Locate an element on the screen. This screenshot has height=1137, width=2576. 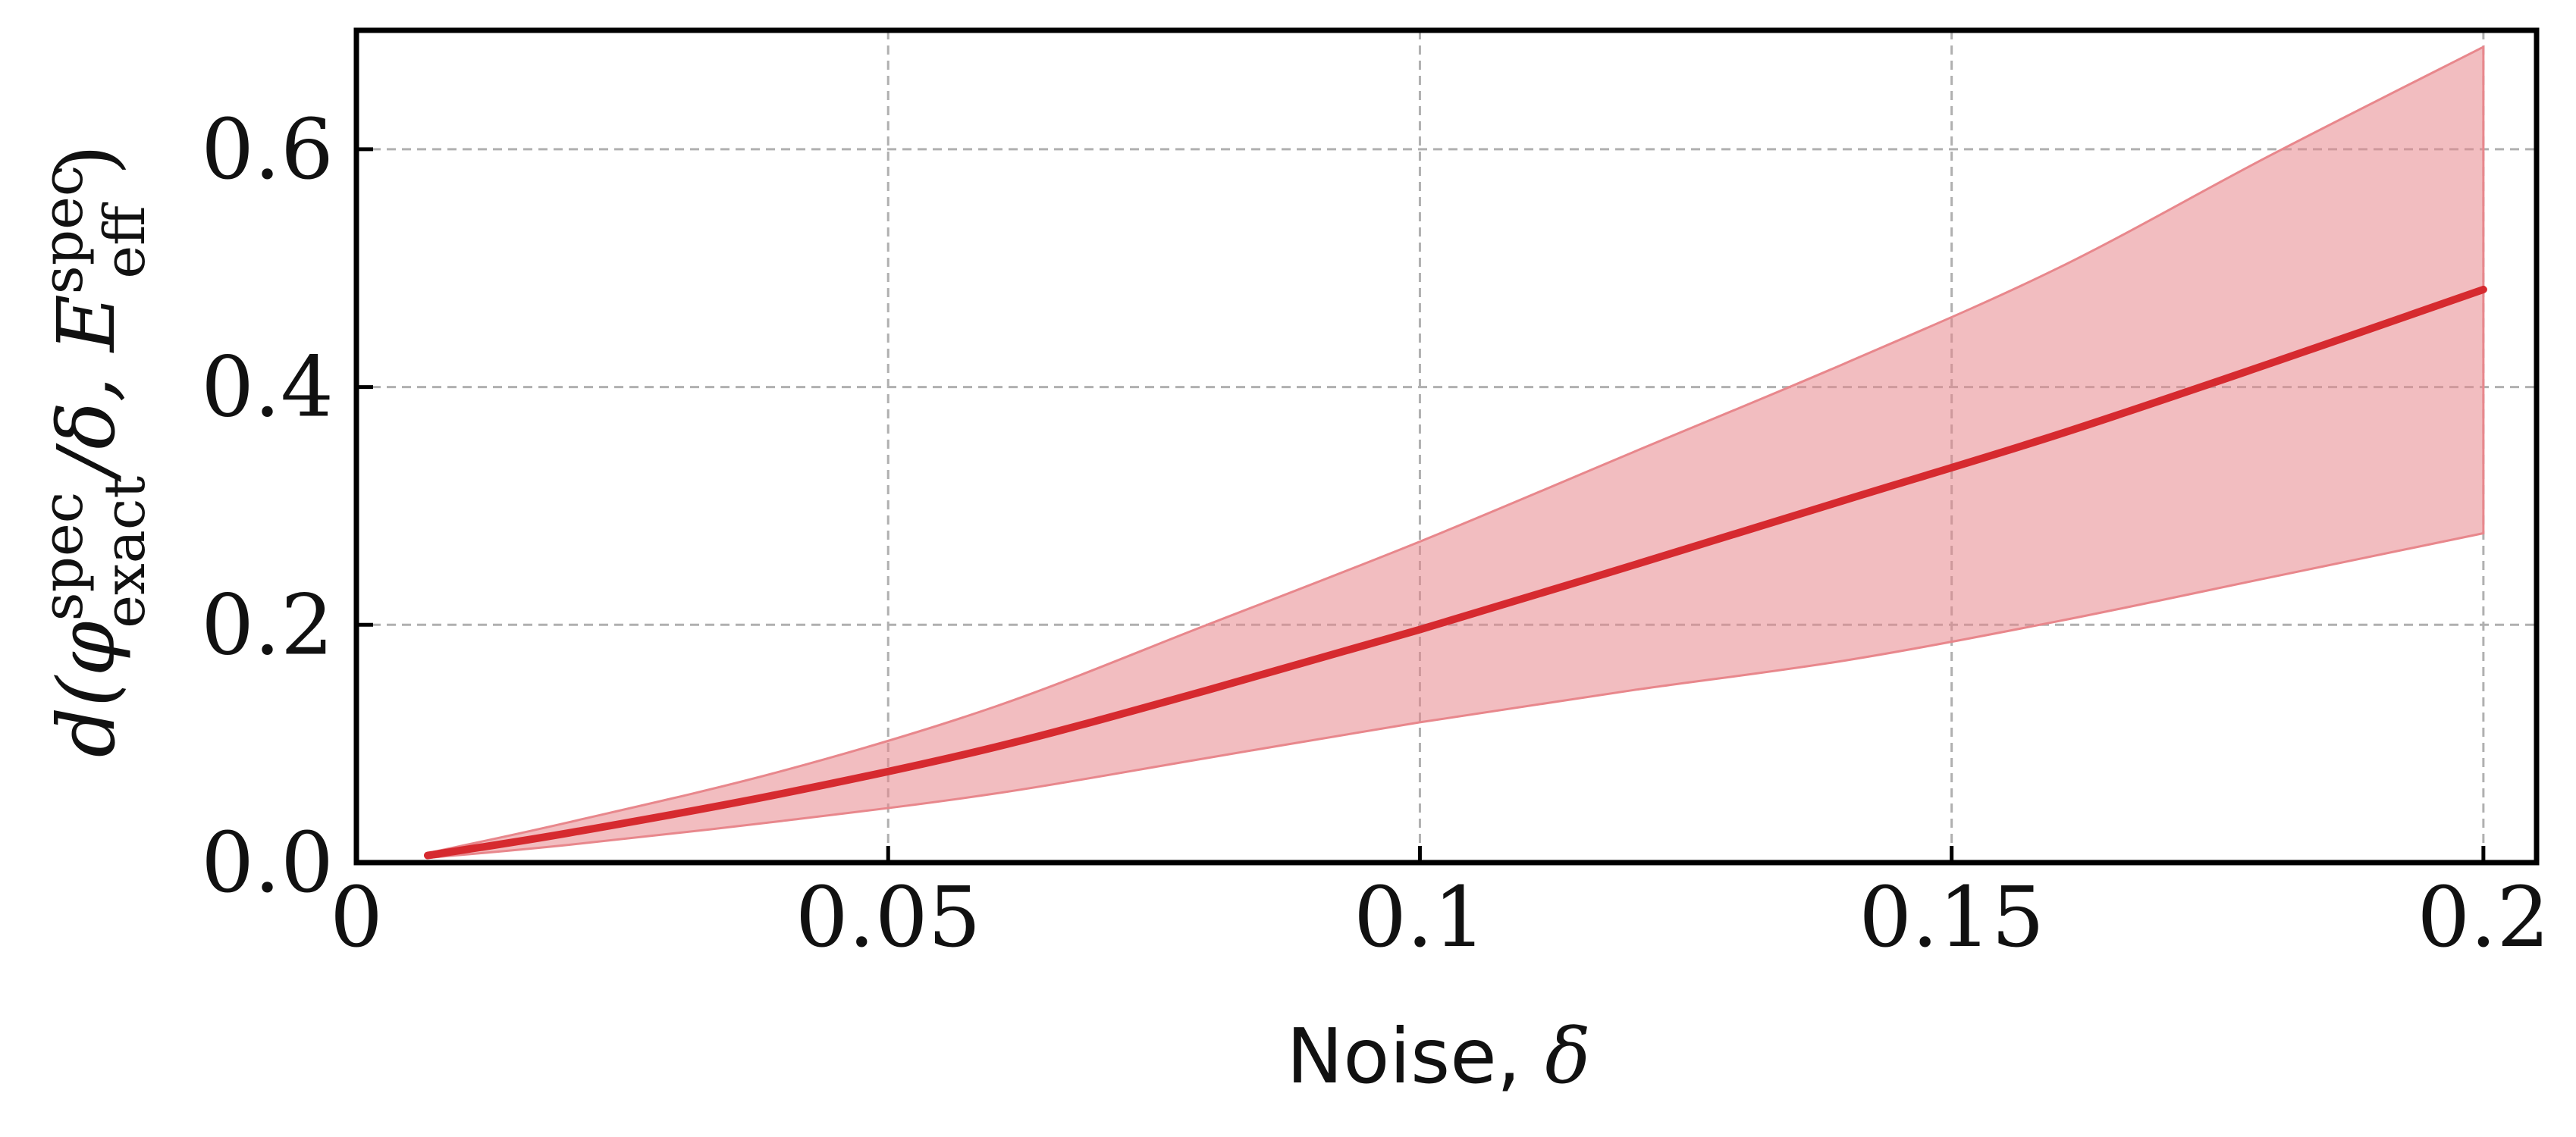
svg-text: d(φspecexact/δ, Especeff) is located at coordinates (94, 452).